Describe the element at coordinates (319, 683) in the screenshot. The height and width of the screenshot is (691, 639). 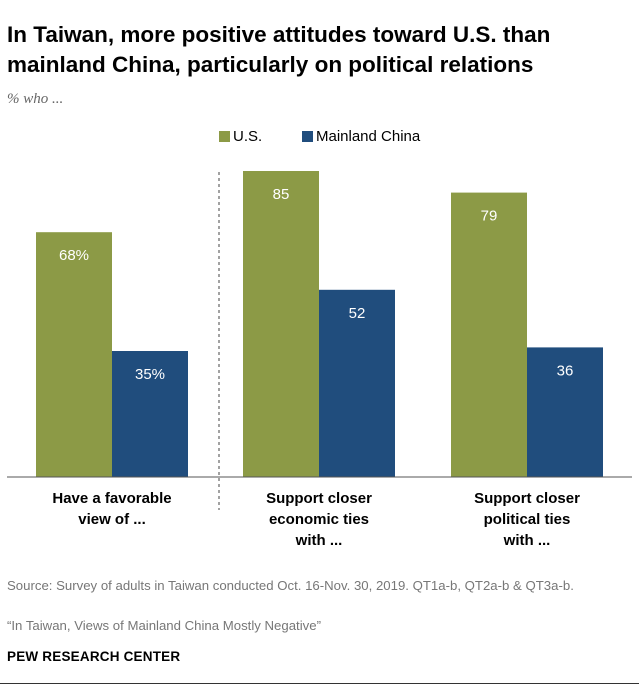
I see `bottom-rule` at that location.